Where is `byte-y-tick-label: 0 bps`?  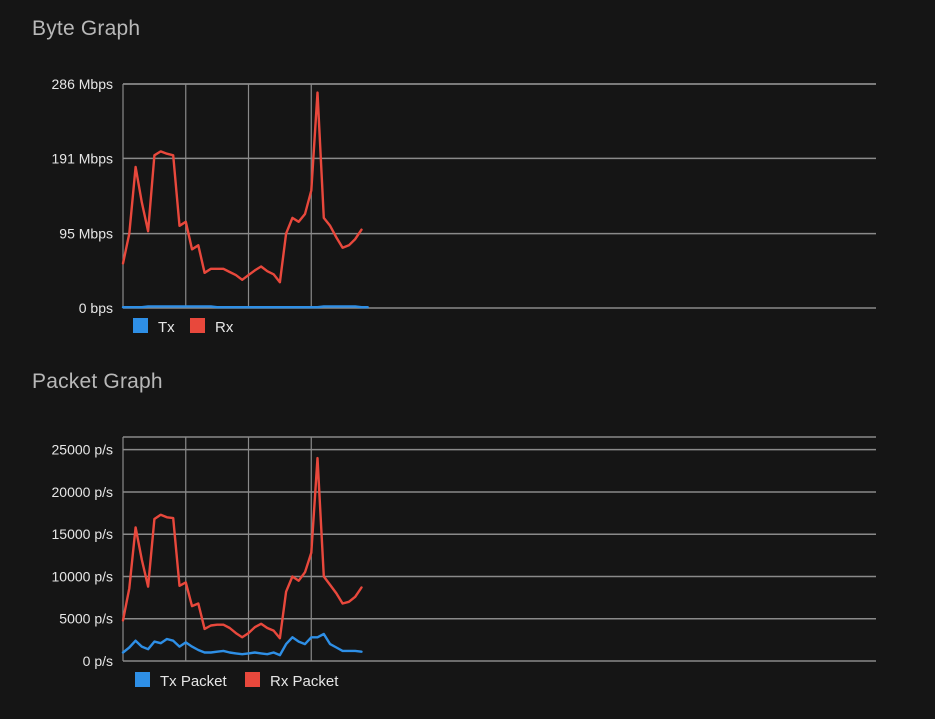 byte-y-tick-label: 0 bps is located at coordinates (96, 308).